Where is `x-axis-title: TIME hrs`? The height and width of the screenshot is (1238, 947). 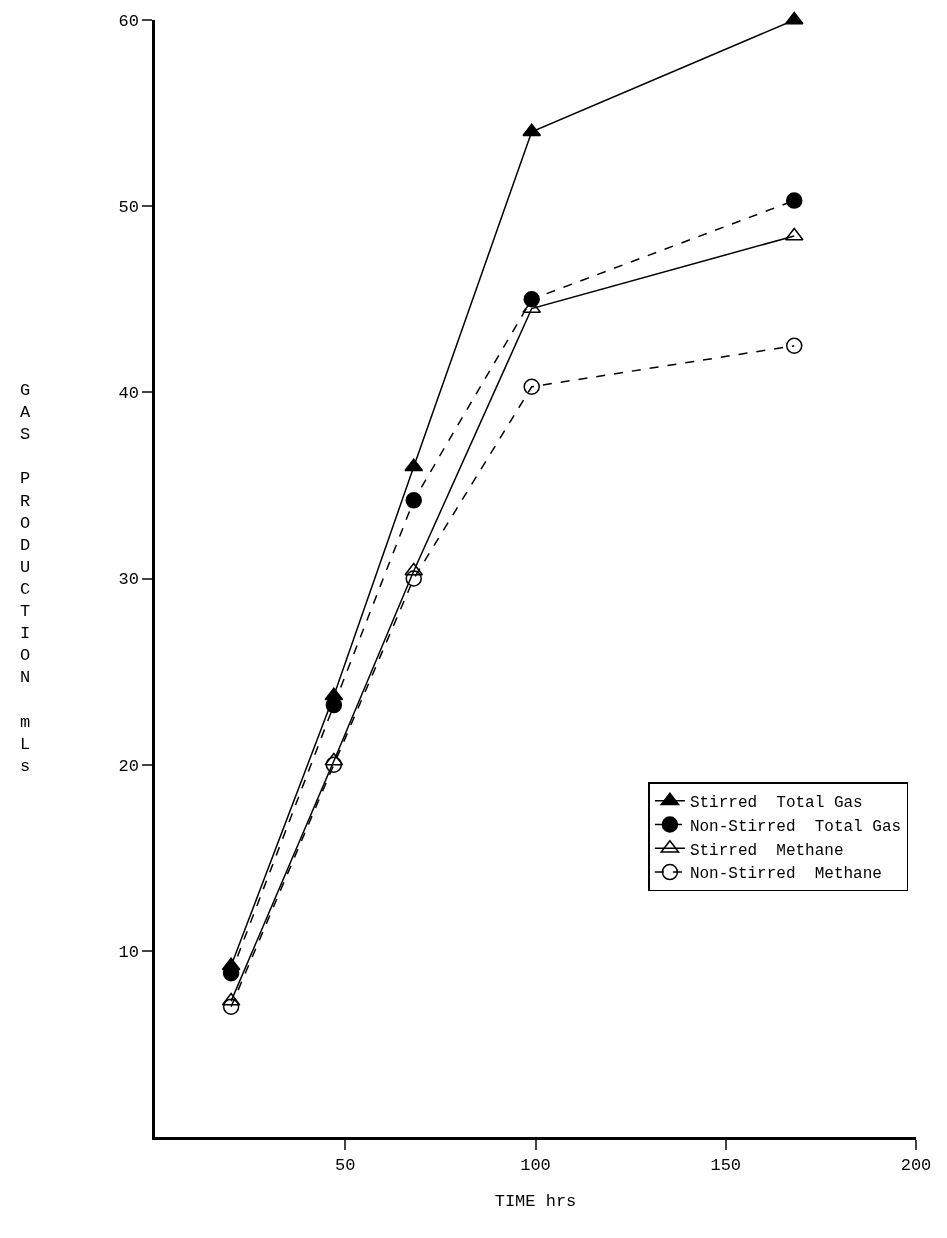 x-axis-title: TIME hrs is located at coordinates (535, 1201).